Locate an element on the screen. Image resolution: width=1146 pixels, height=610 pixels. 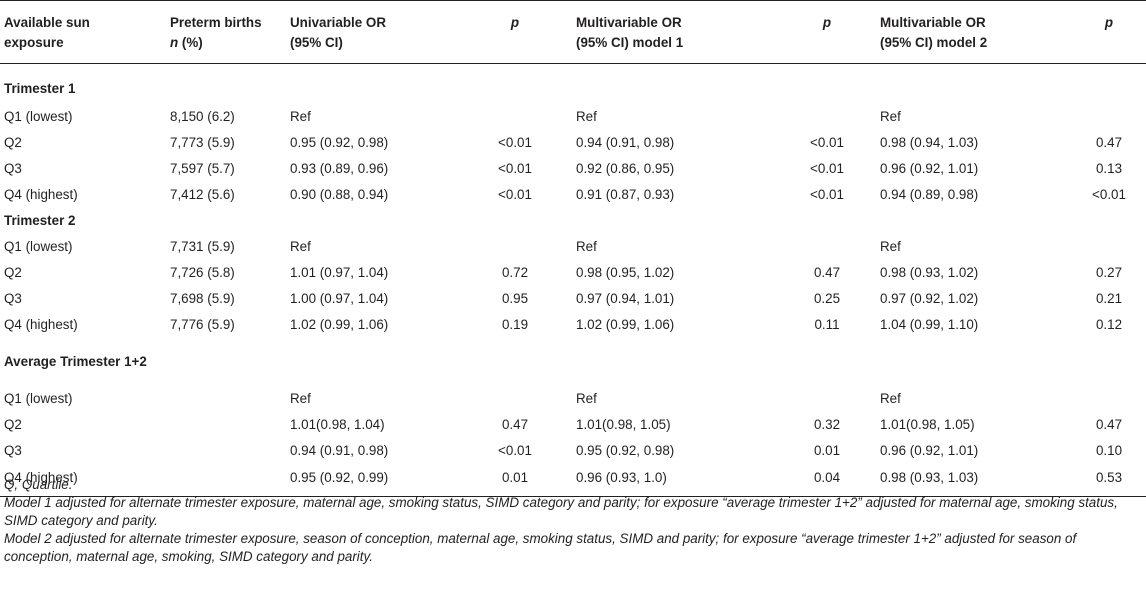
table-row: Q1 (lowest) 7,731 (5.9) Ref Ref Ref is located at coordinates (573, 247).